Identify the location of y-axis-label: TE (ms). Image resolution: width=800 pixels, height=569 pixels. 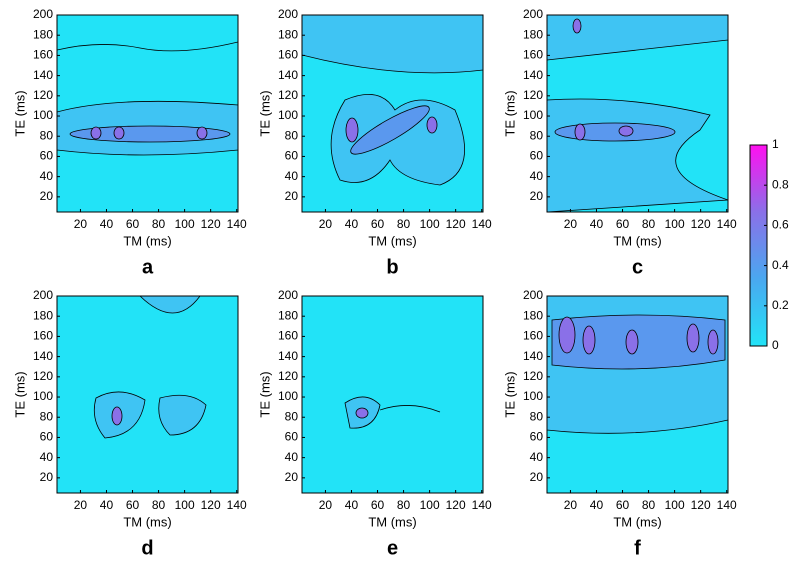
(264, 113).